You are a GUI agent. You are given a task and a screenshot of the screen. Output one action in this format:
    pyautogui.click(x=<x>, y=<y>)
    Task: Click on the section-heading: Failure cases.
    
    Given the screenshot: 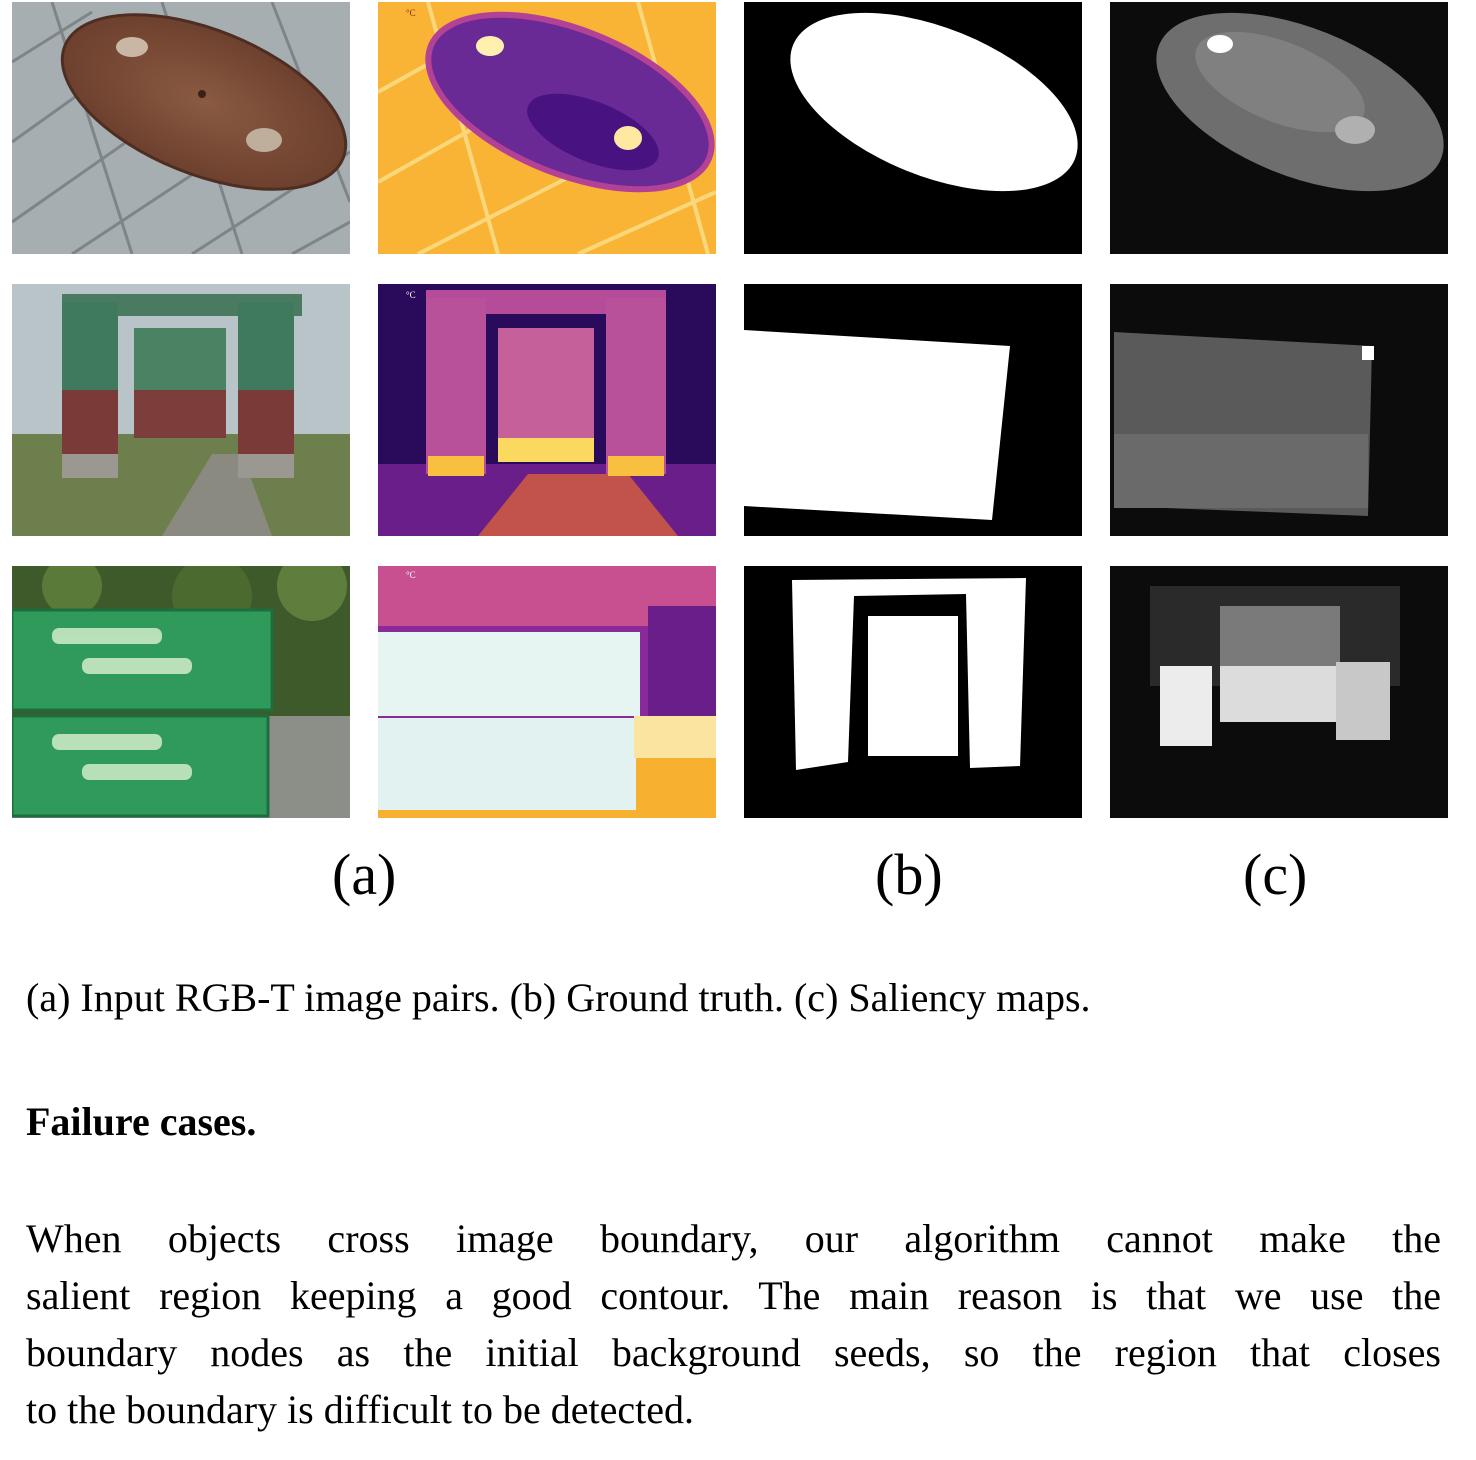 What is the action you would take?
    pyautogui.click(x=141, y=1121)
    